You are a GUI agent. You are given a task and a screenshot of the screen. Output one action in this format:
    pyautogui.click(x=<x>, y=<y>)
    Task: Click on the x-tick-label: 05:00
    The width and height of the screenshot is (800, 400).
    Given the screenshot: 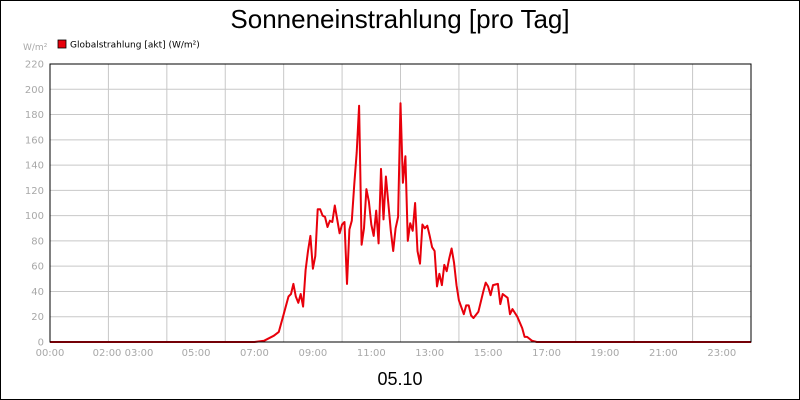 What is the action you would take?
    pyautogui.click(x=196, y=353)
    